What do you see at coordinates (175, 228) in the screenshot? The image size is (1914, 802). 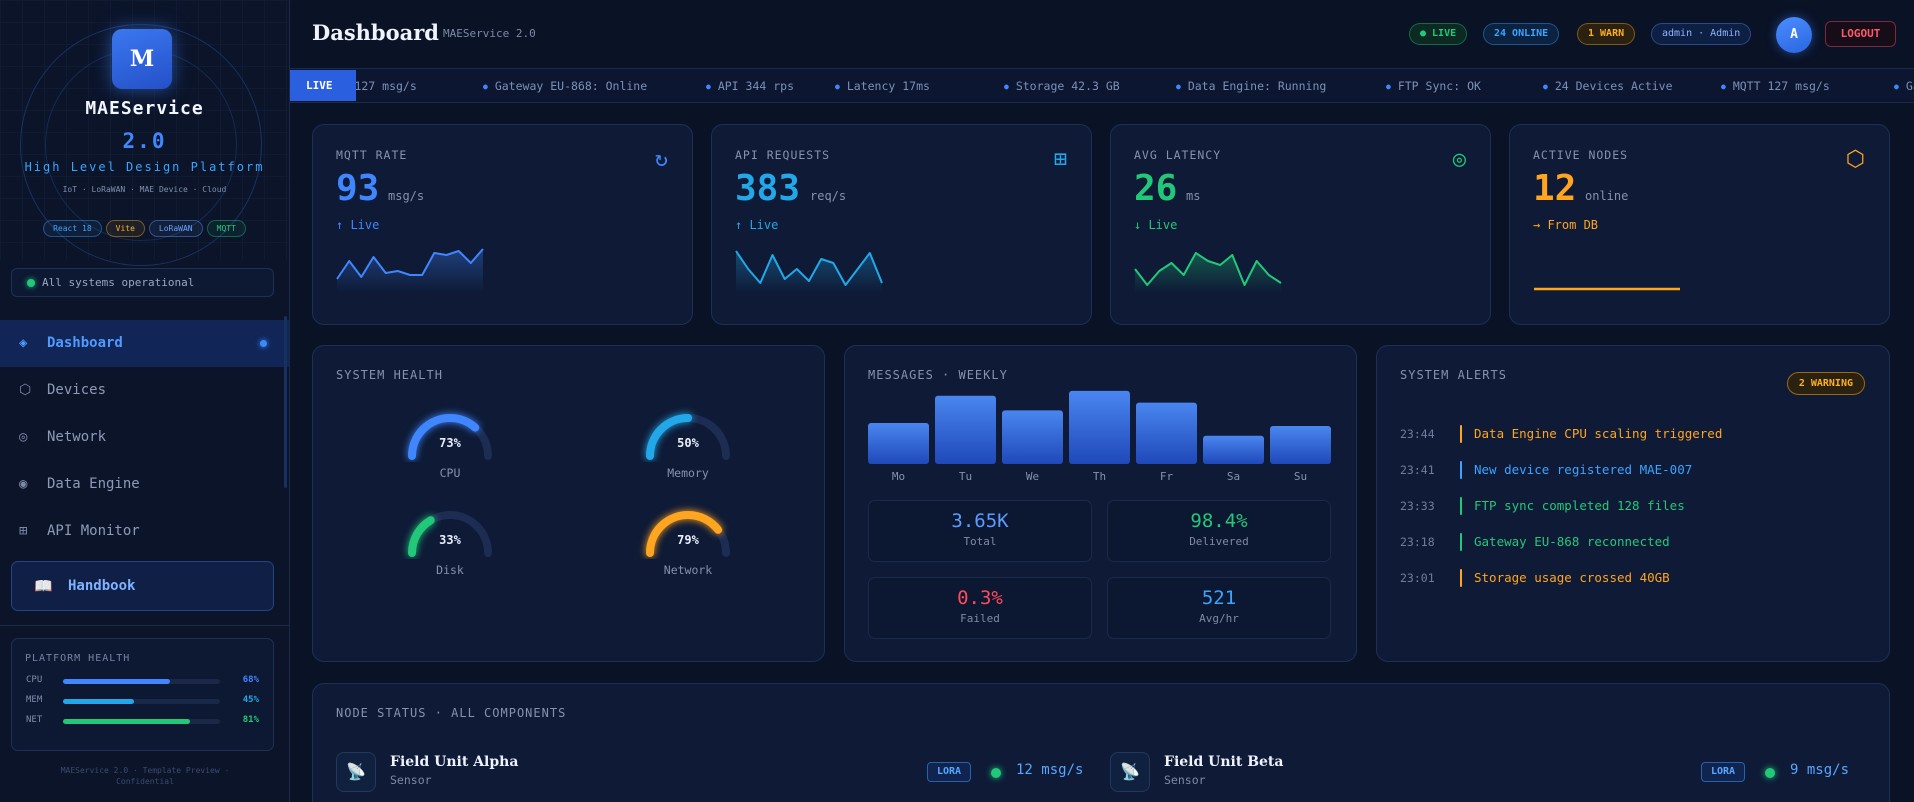 I see `tech-chip: LoRaWAN` at bounding box center [175, 228].